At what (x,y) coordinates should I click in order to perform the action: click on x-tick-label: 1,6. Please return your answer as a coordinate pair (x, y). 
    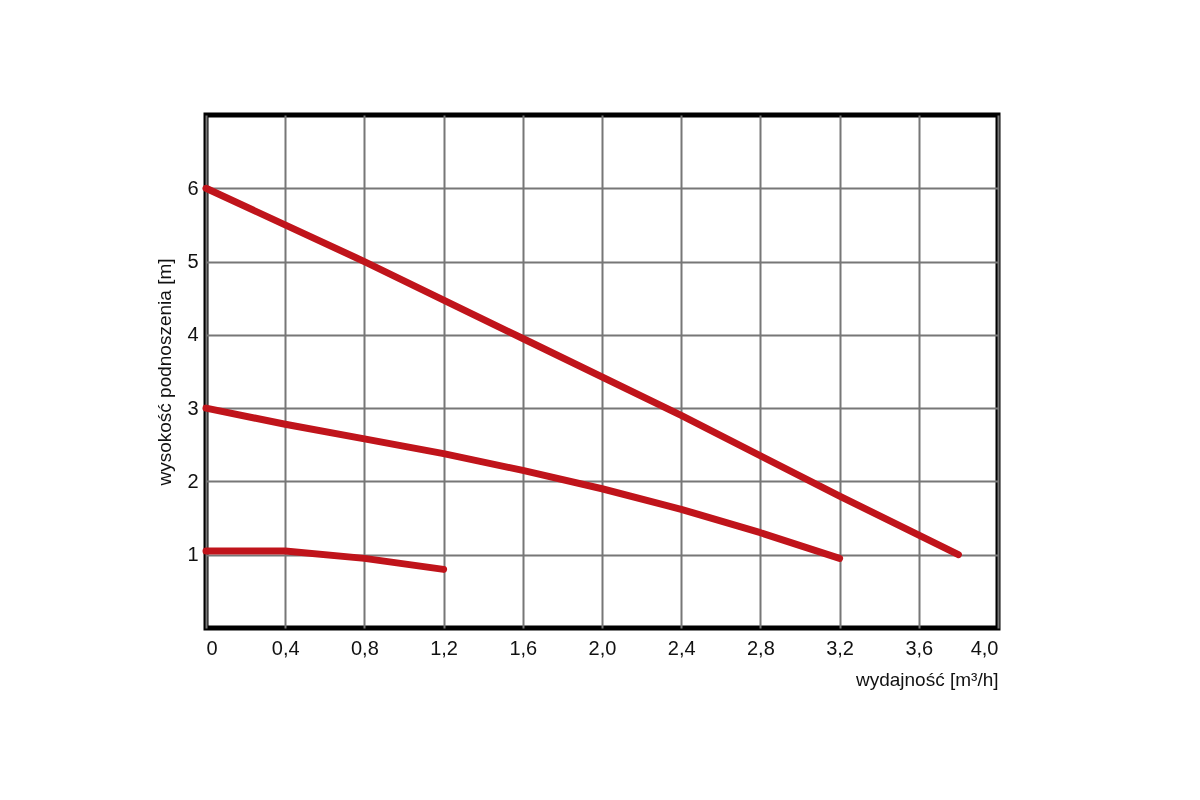
    Looking at the image, I should click on (523, 647).